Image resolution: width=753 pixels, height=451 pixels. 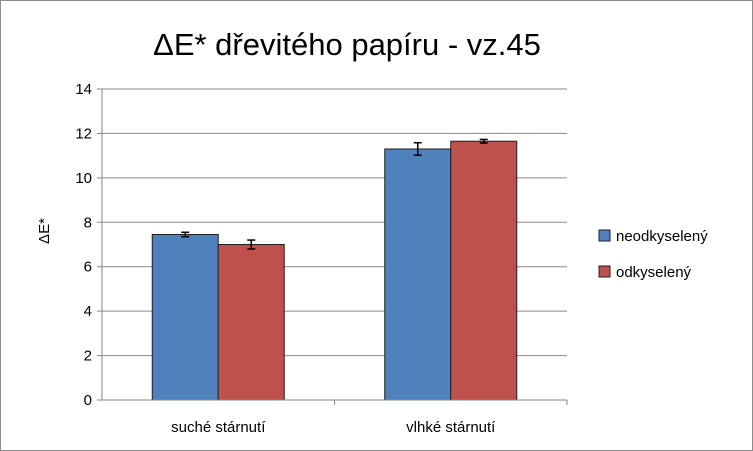 I want to click on y-tick-labels: 0 2 4 6 8 10 12 14, so click(x=83, y=245).